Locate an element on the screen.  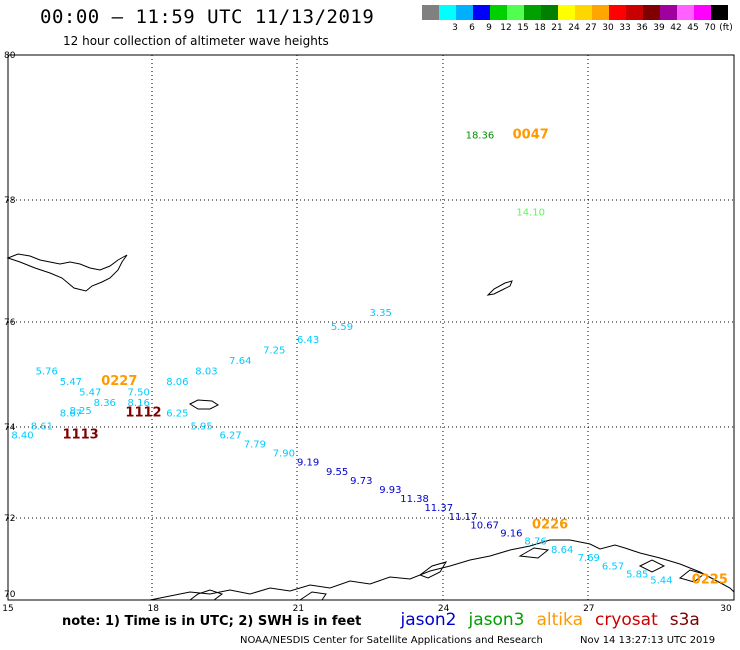
pass-time-label: 0227 is located at coordinates (119, 381).